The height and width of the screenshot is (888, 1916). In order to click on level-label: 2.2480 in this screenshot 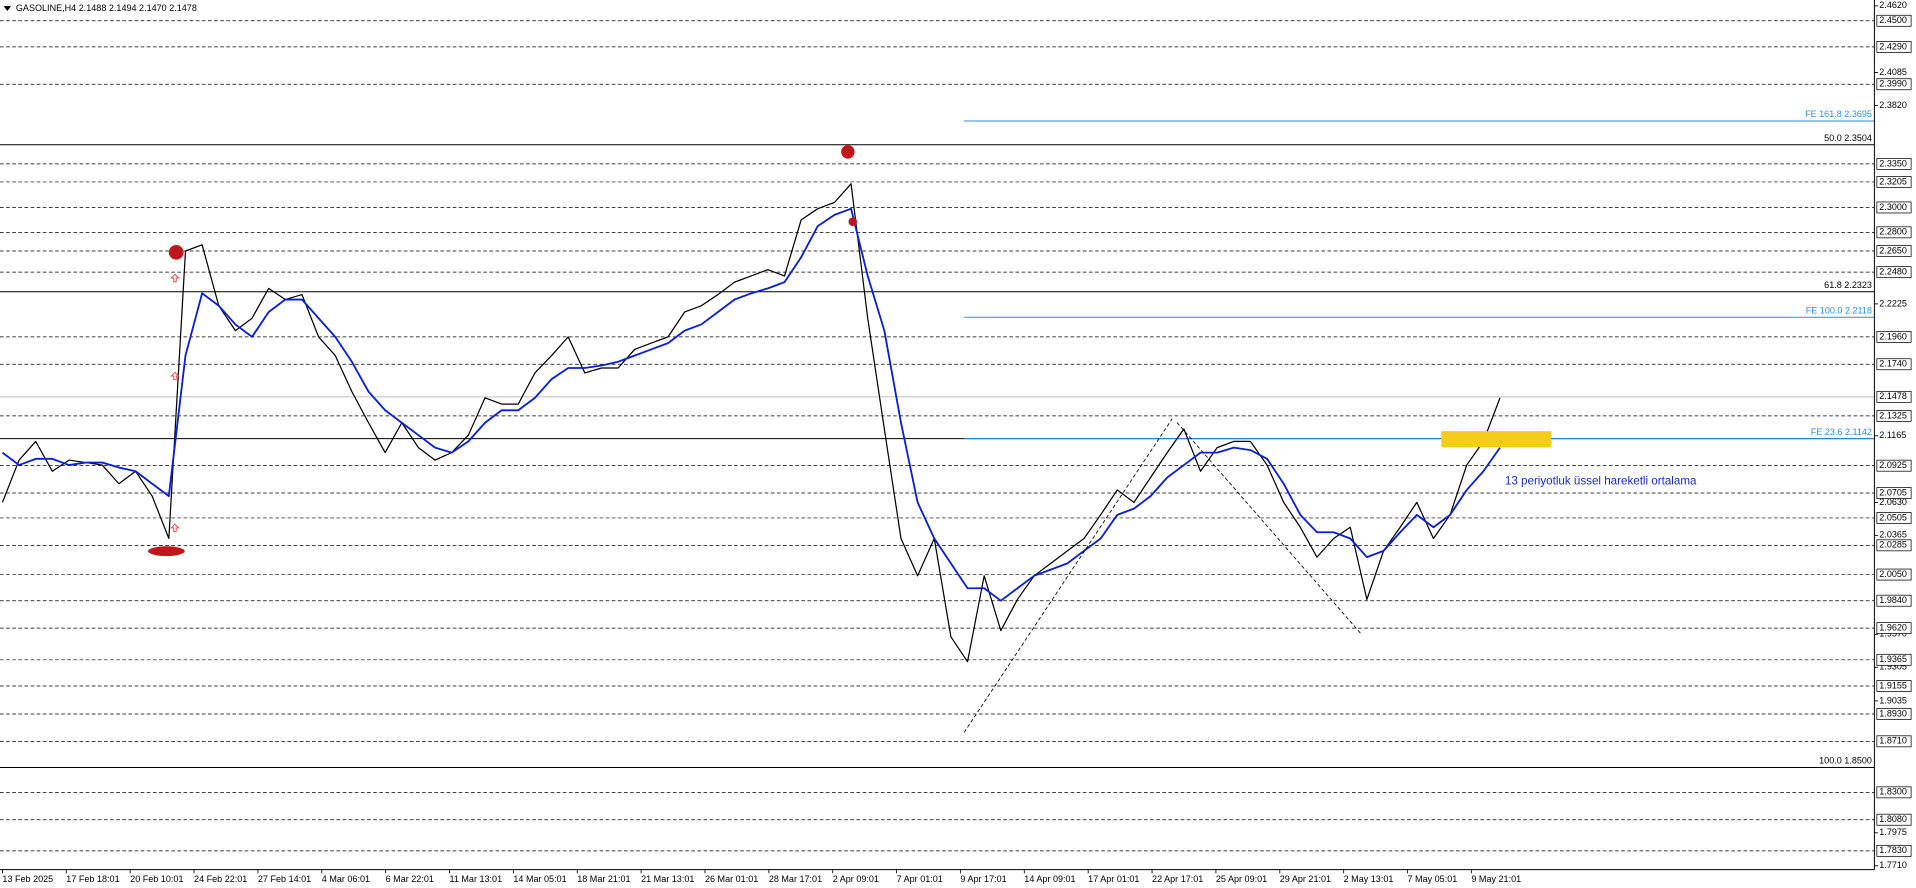, I will do `click(1893, 272)`.